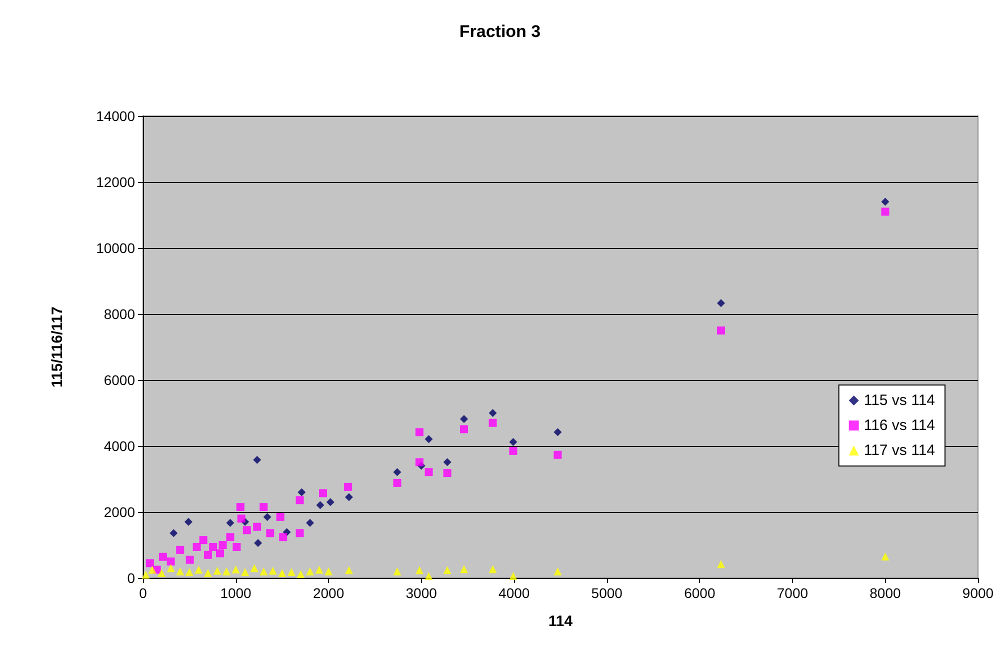 The height and width of the screenshot is (669, 1000). What do you see at coordinates (514, 593) in the screenshot?
I see `x-tick-label: 4000` at bounding box center [514, 593].